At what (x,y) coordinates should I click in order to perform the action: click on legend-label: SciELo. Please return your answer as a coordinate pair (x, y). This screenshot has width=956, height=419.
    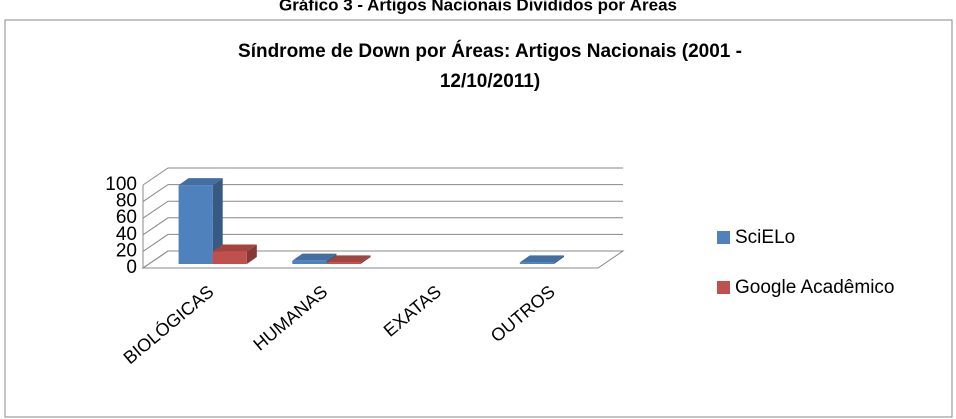
    Looking at the image, I should click on (765, 237).